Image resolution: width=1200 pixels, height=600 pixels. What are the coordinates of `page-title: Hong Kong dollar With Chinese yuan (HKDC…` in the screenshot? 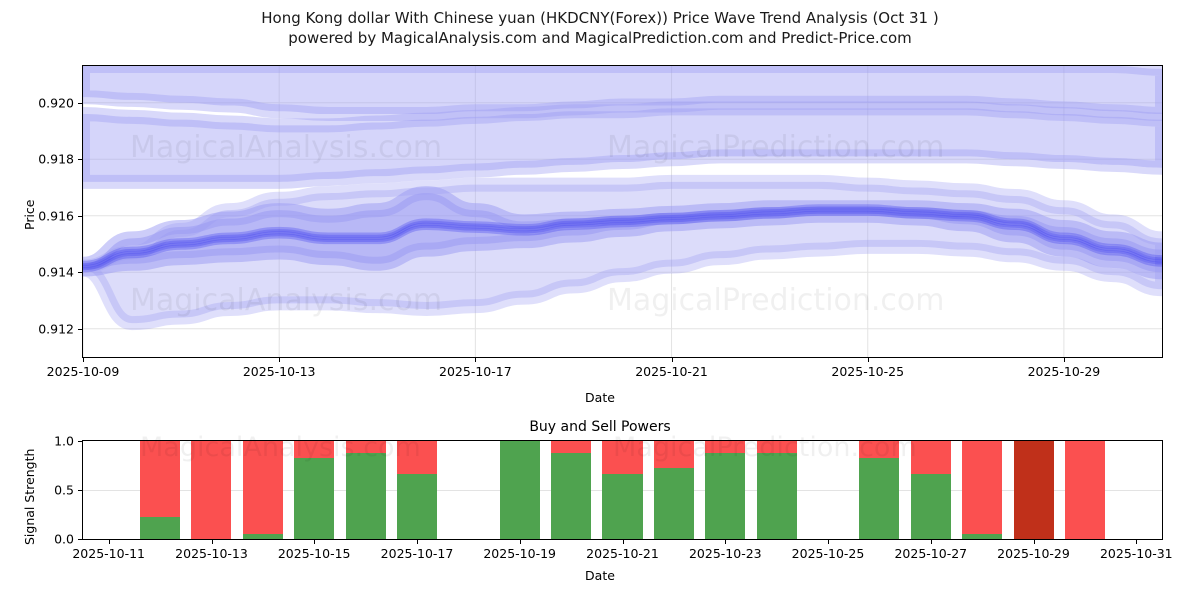 It's located at (600, 18).